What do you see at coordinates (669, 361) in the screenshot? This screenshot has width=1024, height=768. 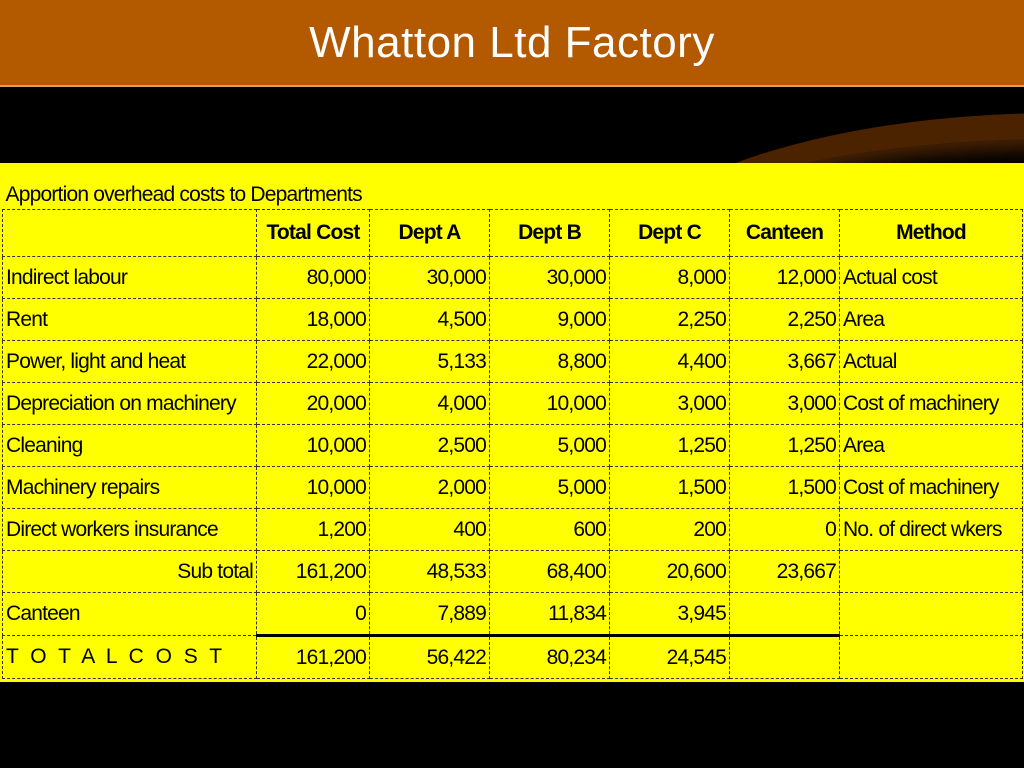 I see `cell-dept-c: 4,400` at bounding box center [669, 361].